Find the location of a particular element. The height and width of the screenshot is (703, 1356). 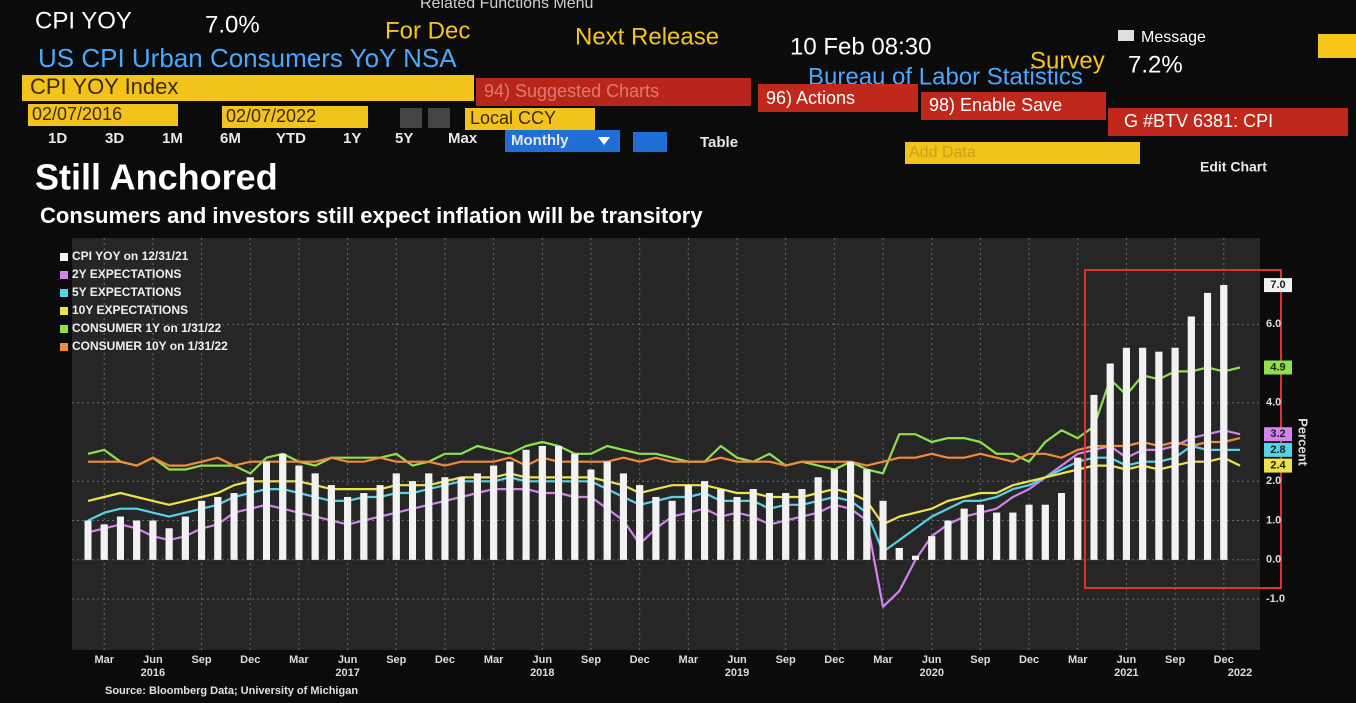

range-button: 5Y is located at coordinates (404, 138).